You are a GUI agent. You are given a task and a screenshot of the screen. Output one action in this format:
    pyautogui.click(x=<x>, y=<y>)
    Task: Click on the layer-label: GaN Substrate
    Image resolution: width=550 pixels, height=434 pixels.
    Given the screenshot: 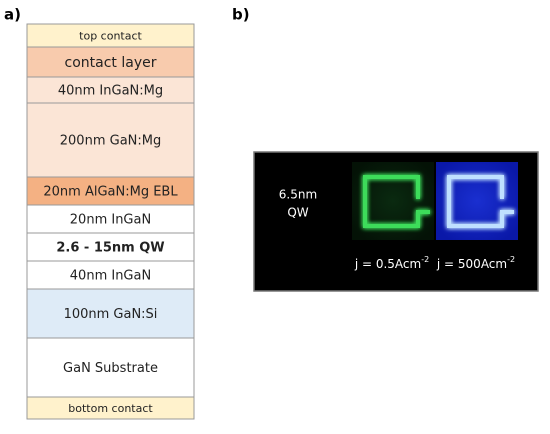 What is the action you would take?
    pyautogui.click(x=110, y=368)
    